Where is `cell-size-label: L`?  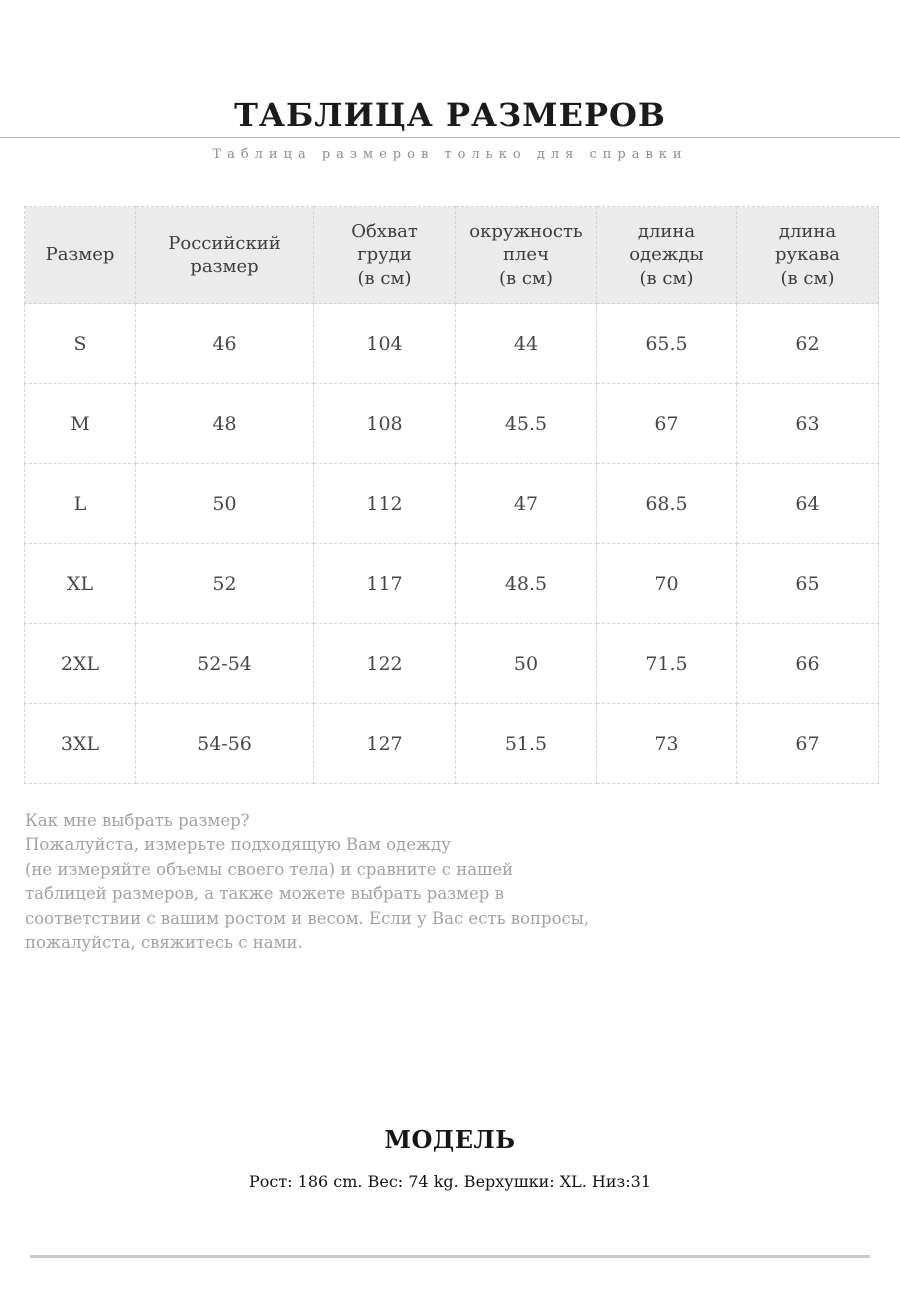
cell-size-label: L is located at coordinates (80, 503).